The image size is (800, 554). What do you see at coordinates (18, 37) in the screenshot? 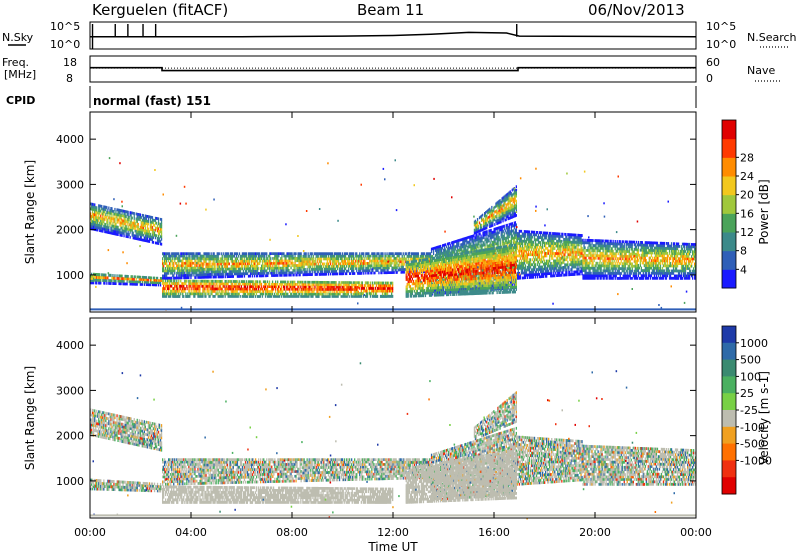
I see `noise-left-label: N.Sky` at bounding box center [18, 37].